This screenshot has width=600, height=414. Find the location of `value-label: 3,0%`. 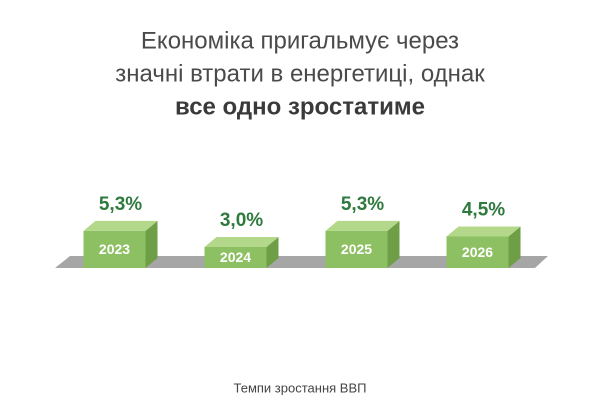

value-label: 3,0% is located at coordinates (241, 220).